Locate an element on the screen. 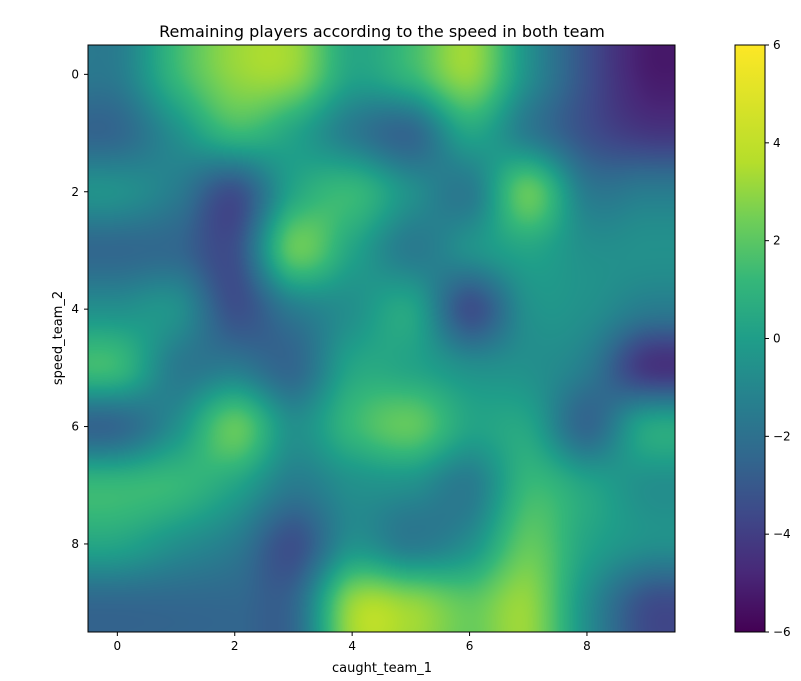  y-axis: 0 2 4 6 8 is located at coordinates (79, 309).